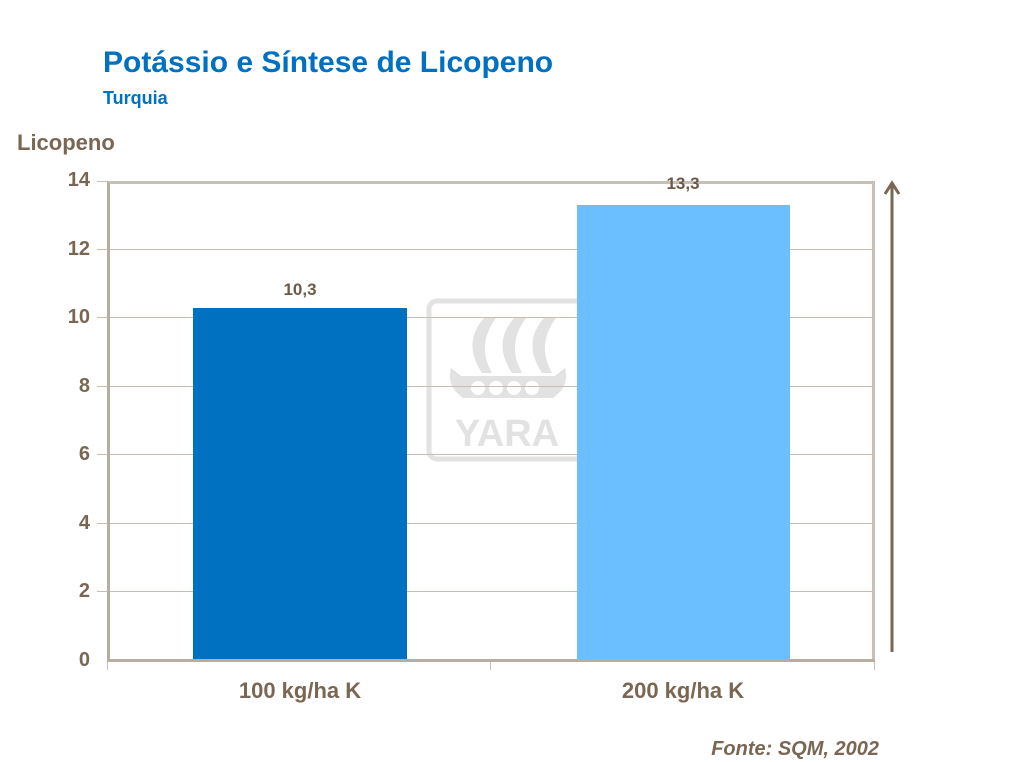 Image resolution: width=1015 pixels, height=762 pixels. Describe the element at coordinates (66, 142) in the screenshot. I see `y-axis-label: Licopeno` at that location.